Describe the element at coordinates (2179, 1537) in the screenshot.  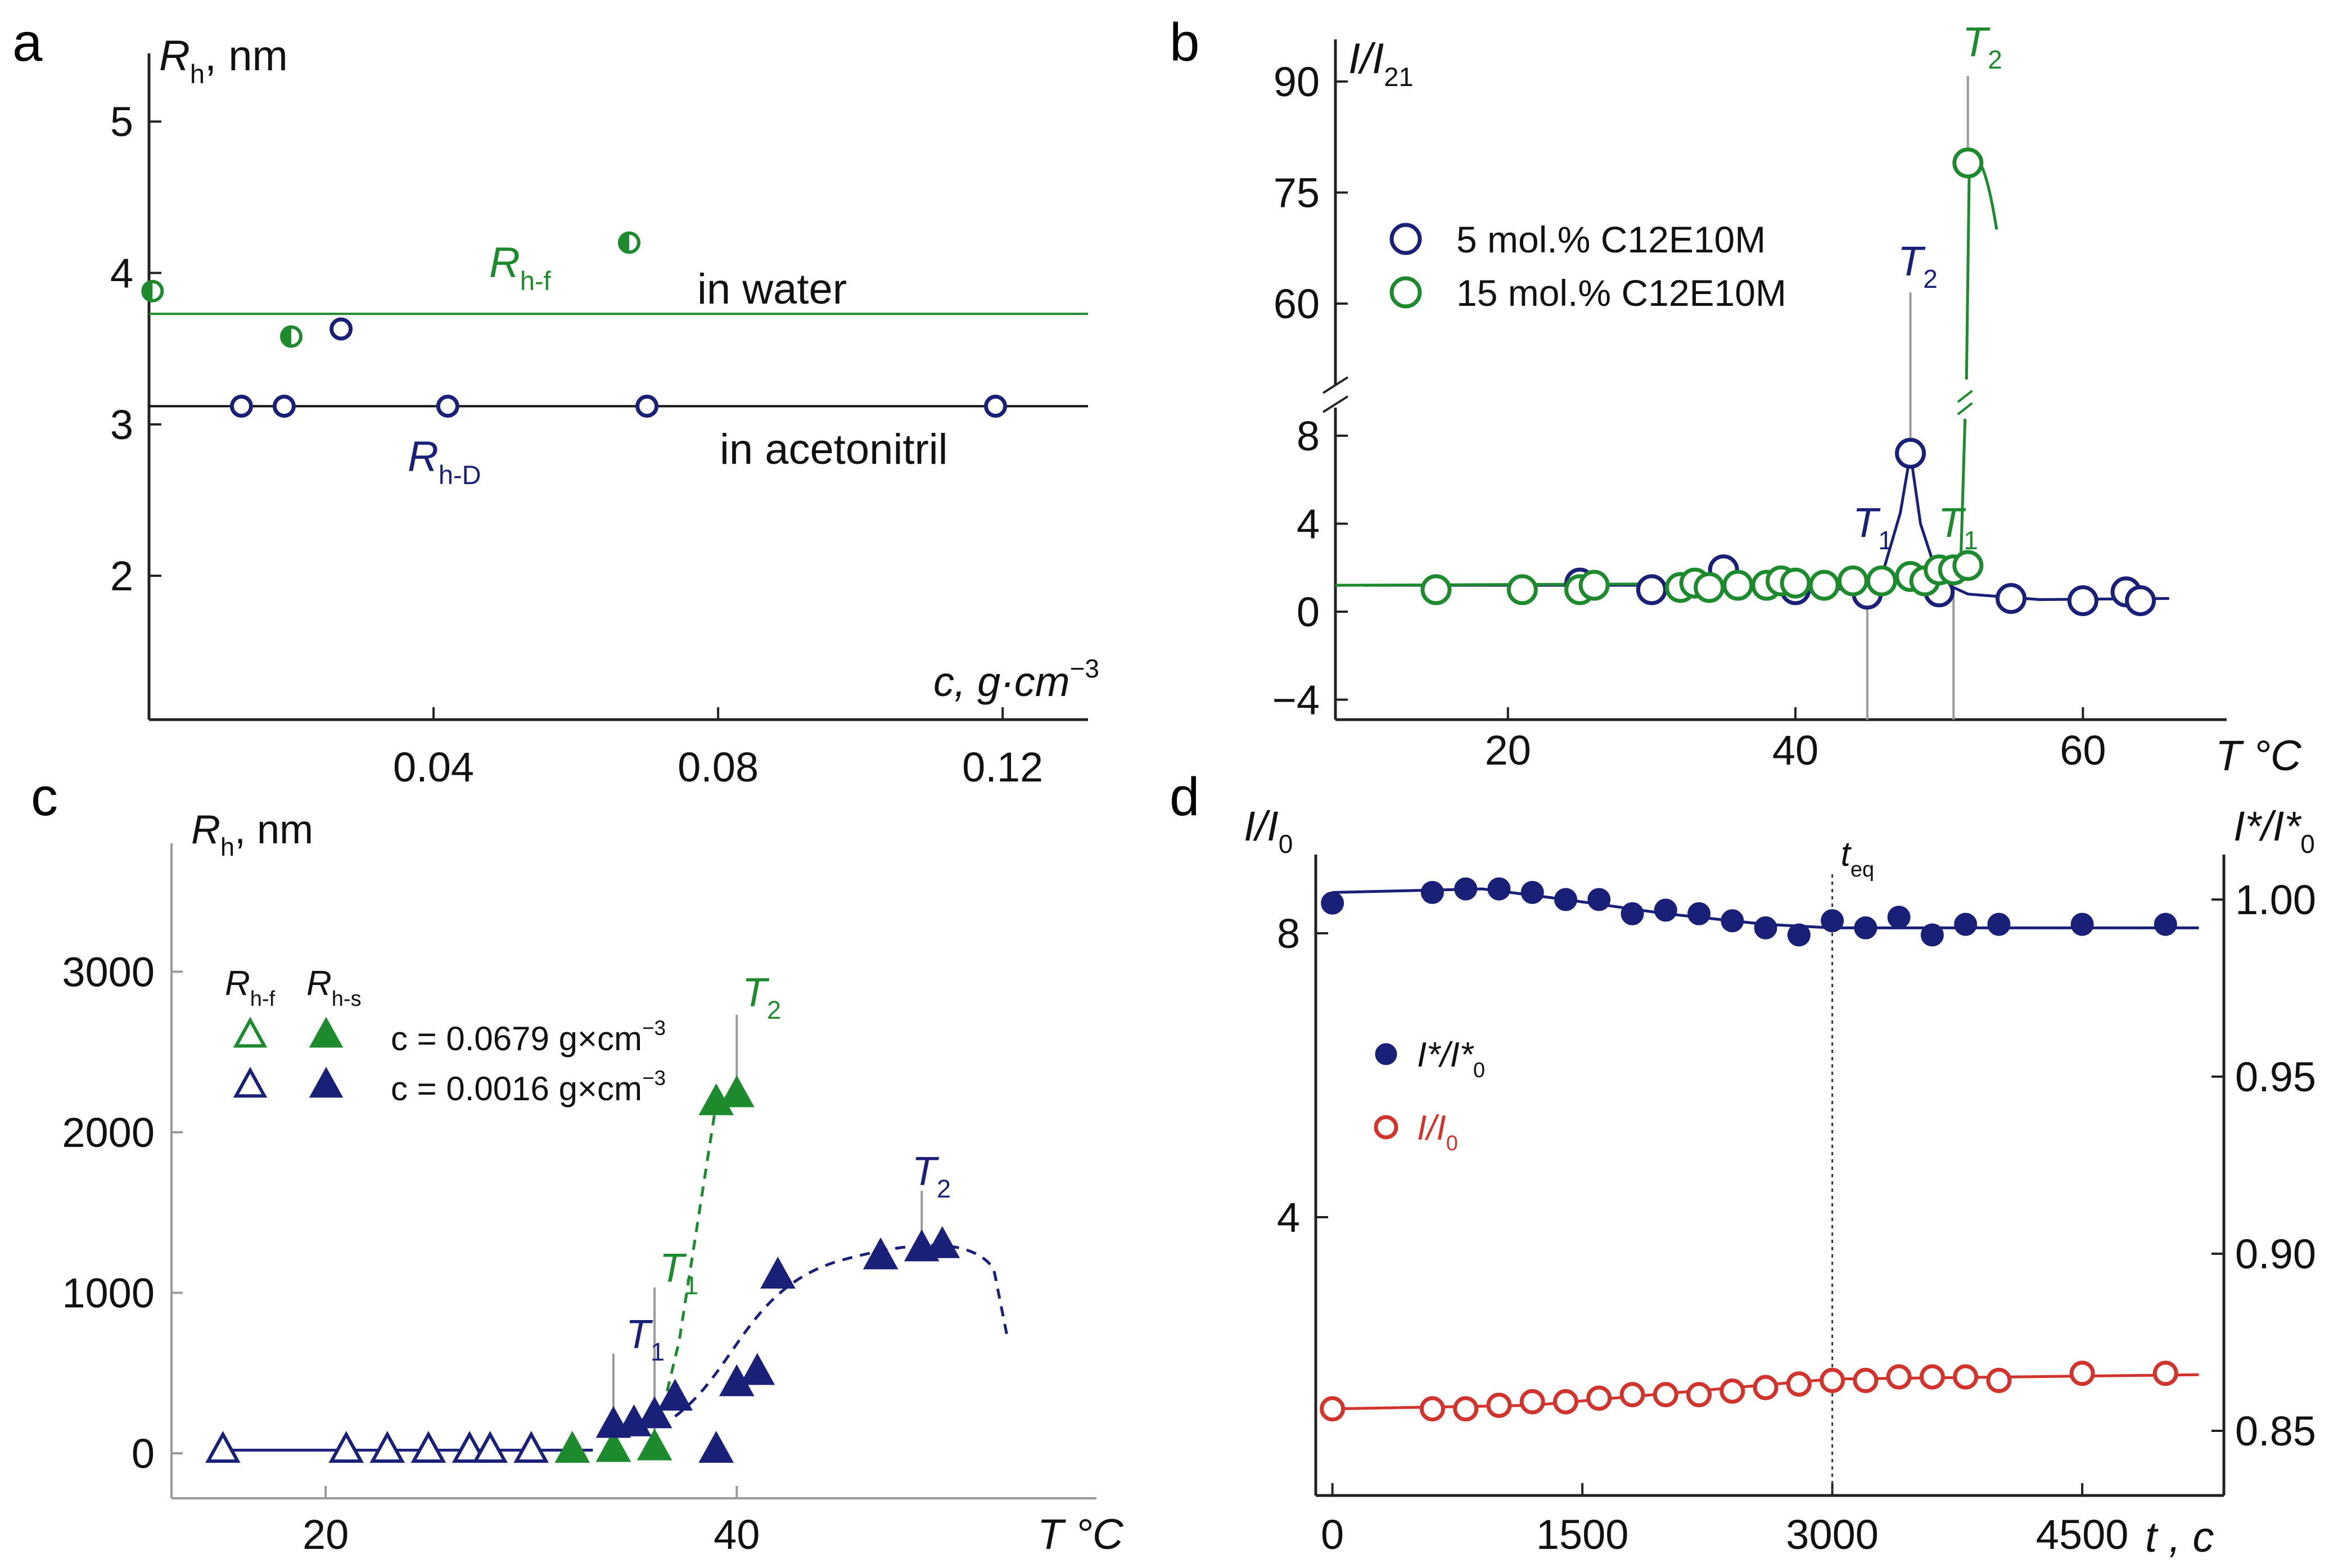
I see `d-x-axis-label: t , c` at that location.